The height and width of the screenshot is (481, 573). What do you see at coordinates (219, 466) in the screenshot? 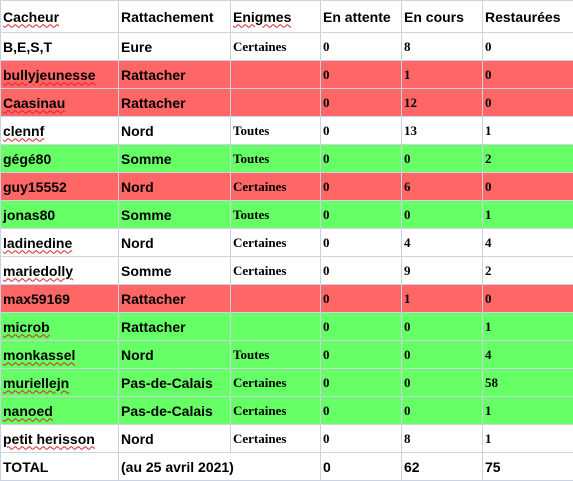
I see `total-date-cell: (au 25 avril 2021)` at bounding box center [219, 466].